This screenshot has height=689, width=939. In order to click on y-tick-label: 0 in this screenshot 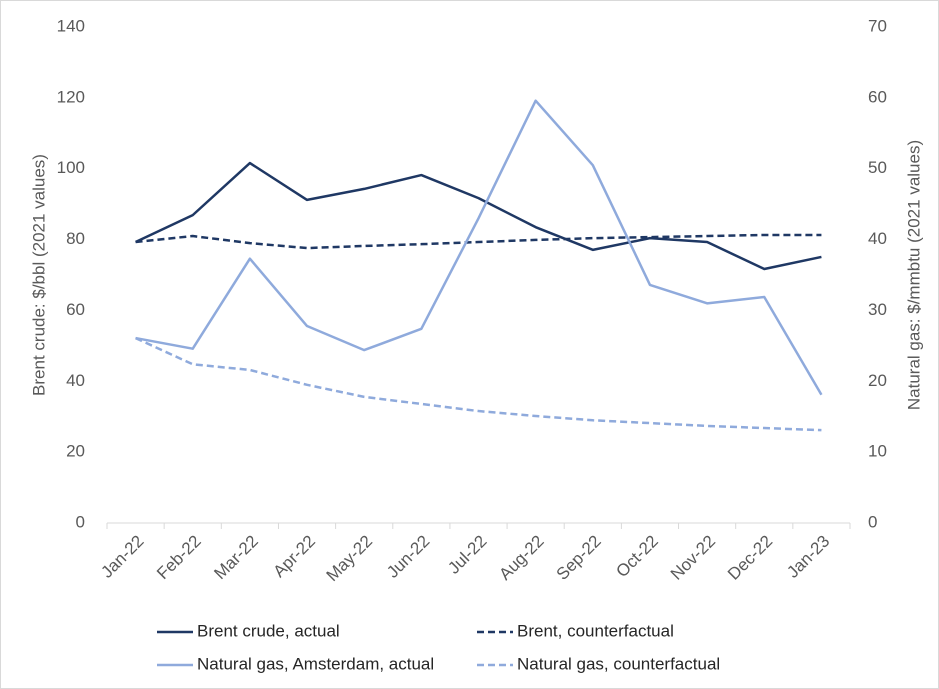, I will do `click(80, 521)`.